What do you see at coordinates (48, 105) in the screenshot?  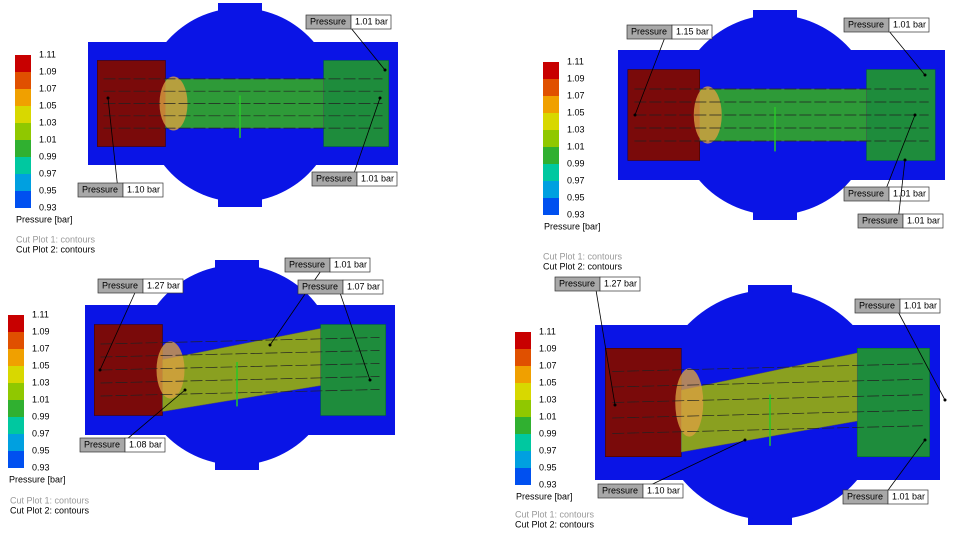 I see `legend-tick-label: 1.05` at bounding box center [48, 105].